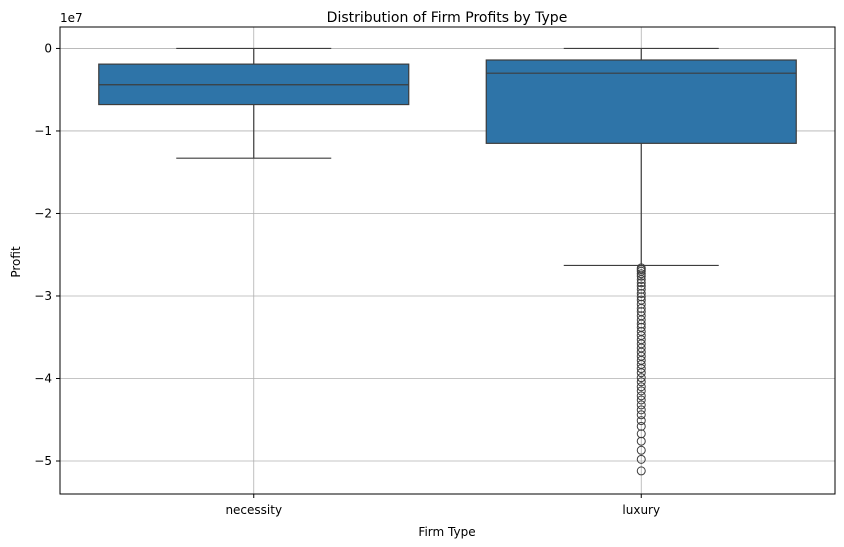 This screenshot has height=547, width=844. Describe the element at coordinates (71, 18) in the screenshot. I see `y-axis-offset-label: 1e7` at that location.